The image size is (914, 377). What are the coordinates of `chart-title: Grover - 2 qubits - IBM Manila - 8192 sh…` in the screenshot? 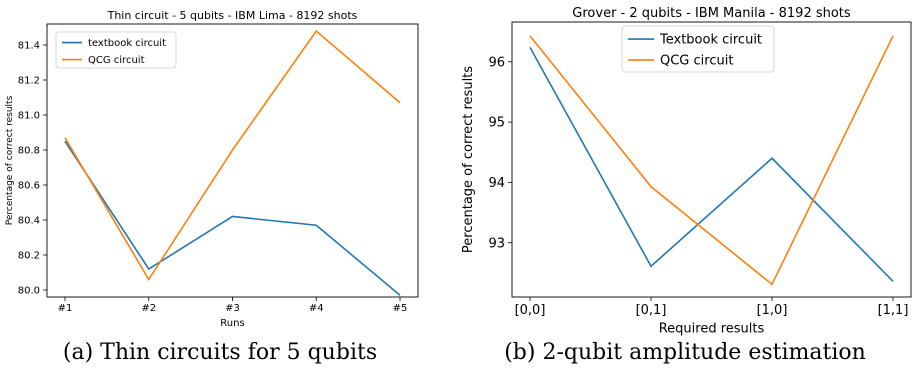 It's located at (711, 13).